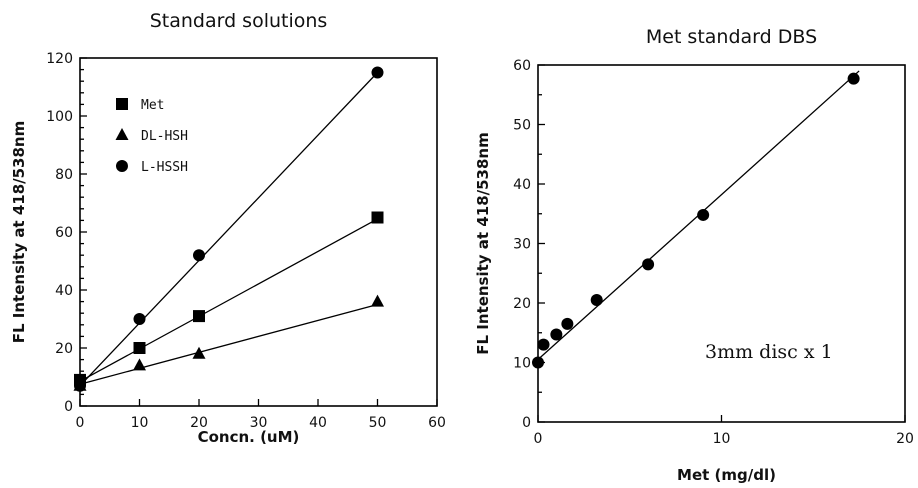 This screenshot has width=918, height=488. Describe the element at coordinates (769, 352) in the screenshot. I see `annotation: 3mm disc x 1` at that location.